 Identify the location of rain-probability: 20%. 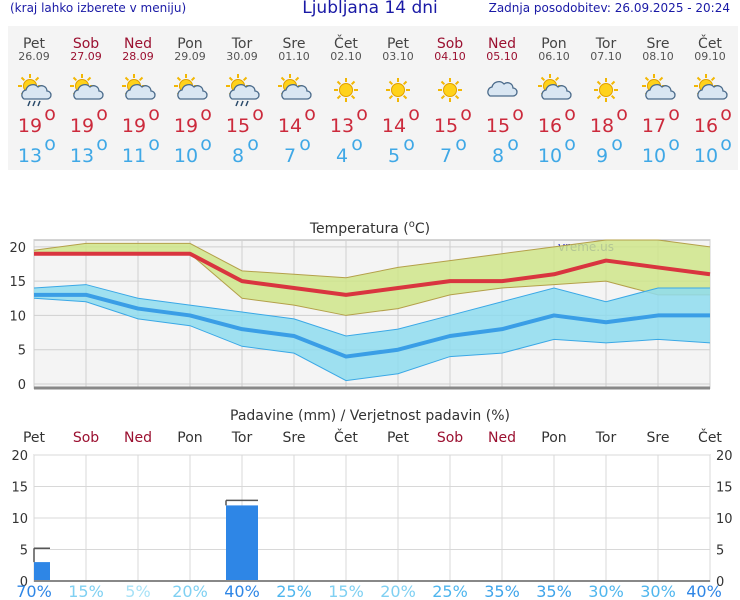
(398, 591).